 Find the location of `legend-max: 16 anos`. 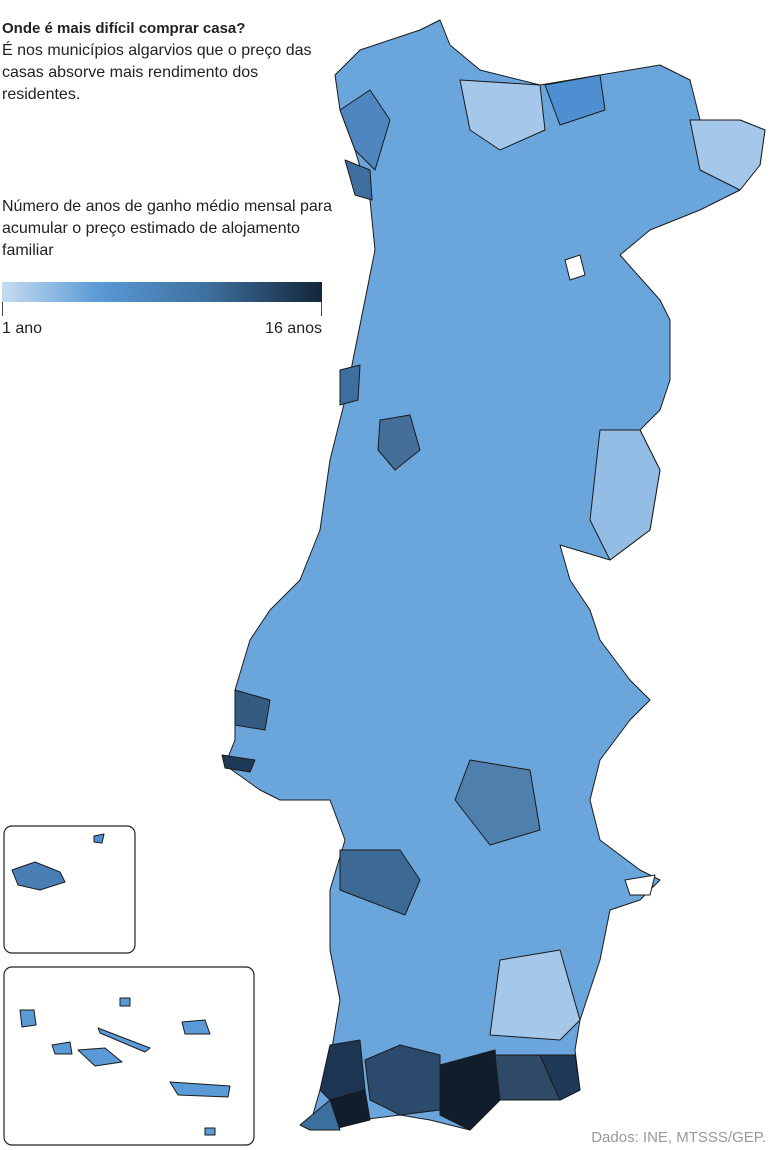

legend-max: 16 anos is located at coordinates (293, 328).